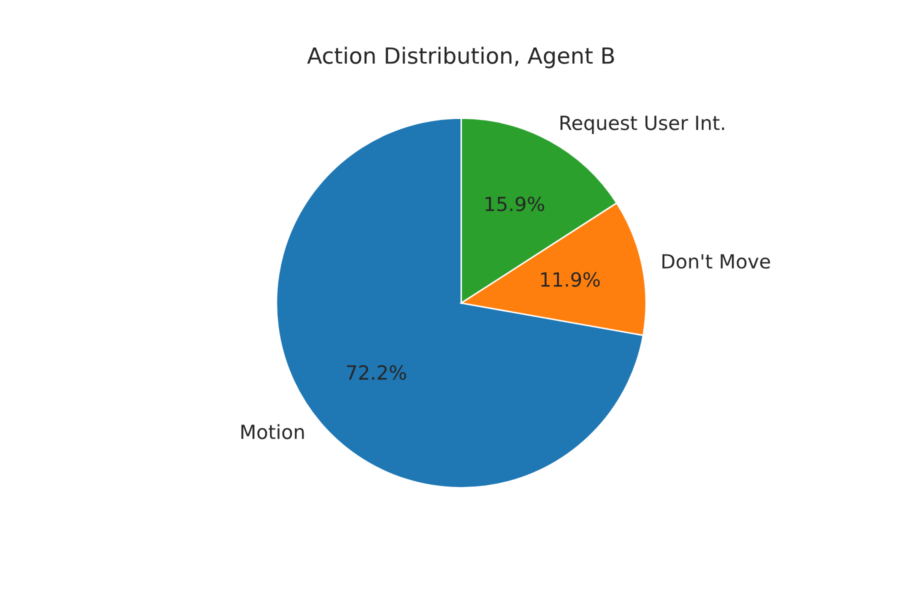 This screenshot has width=900, height=600. Describe the element at coordinates (376, 372) in the screenshot. I see `data-label: 72.2%` at that location.